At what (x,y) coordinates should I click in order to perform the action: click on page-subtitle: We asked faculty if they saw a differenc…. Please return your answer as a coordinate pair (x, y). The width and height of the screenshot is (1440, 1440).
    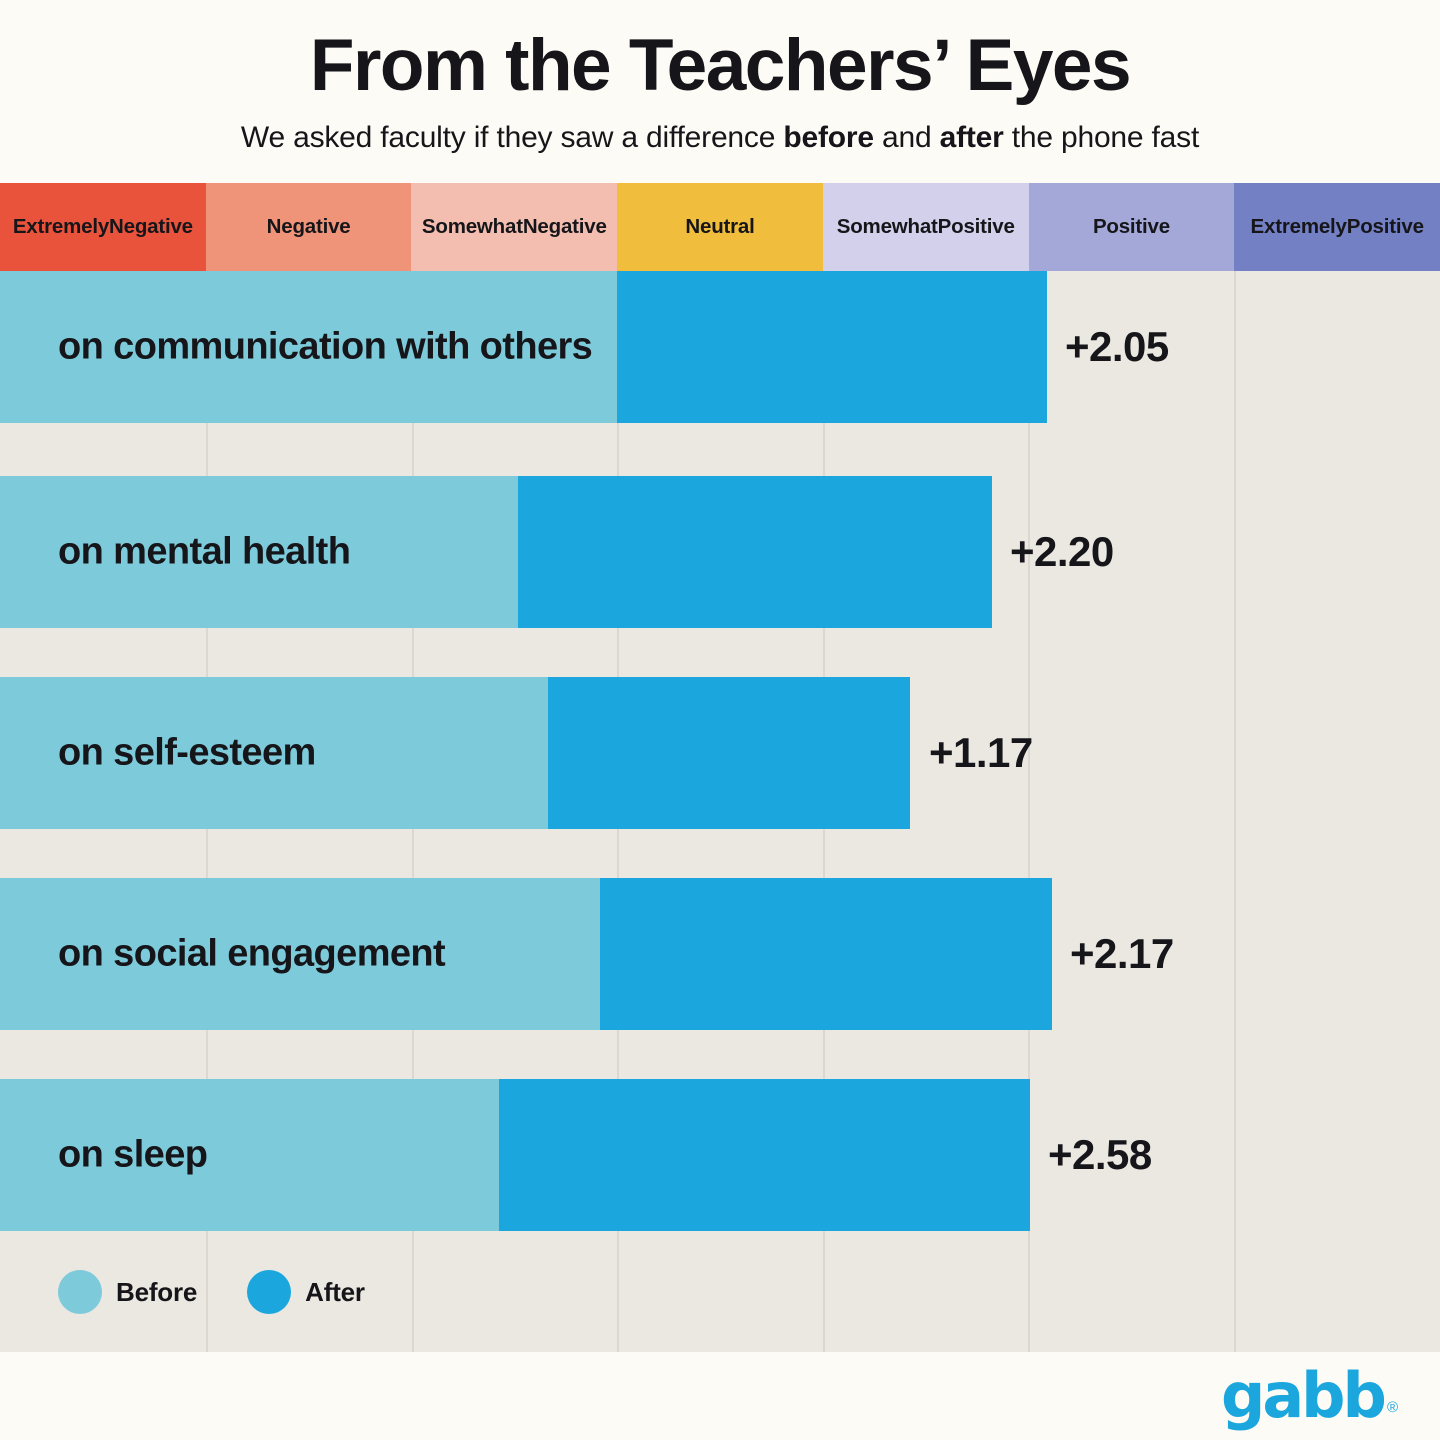
    Looking at the image, I should click on (720, 138).